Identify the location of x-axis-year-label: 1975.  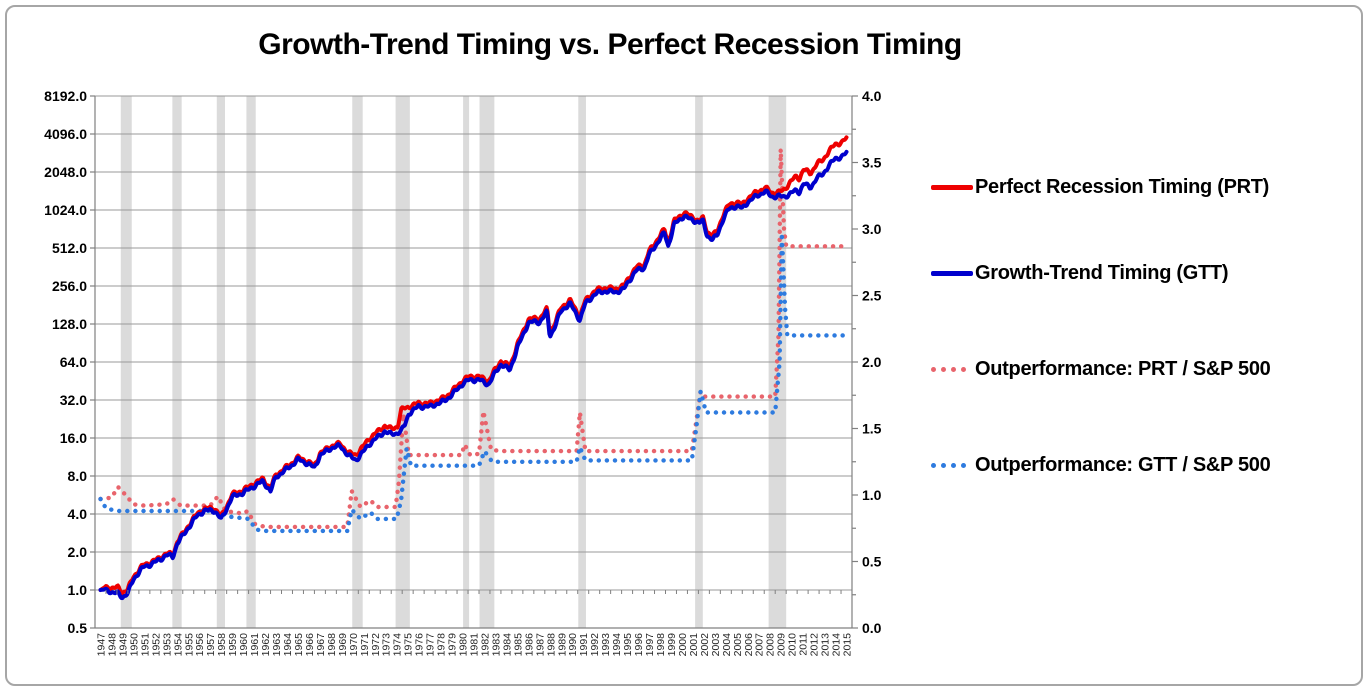
(409, 645).